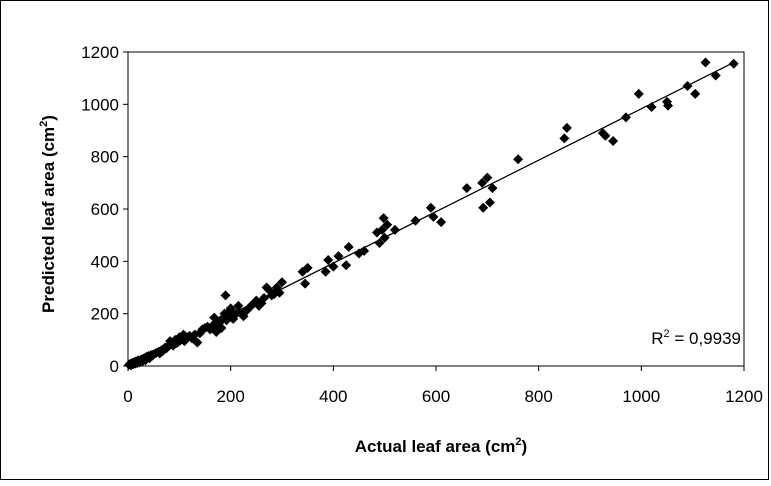  Describe the element at coordinates (44, 124) in the screenshot. I see `y-axis-title-superscript: 2` at that location.